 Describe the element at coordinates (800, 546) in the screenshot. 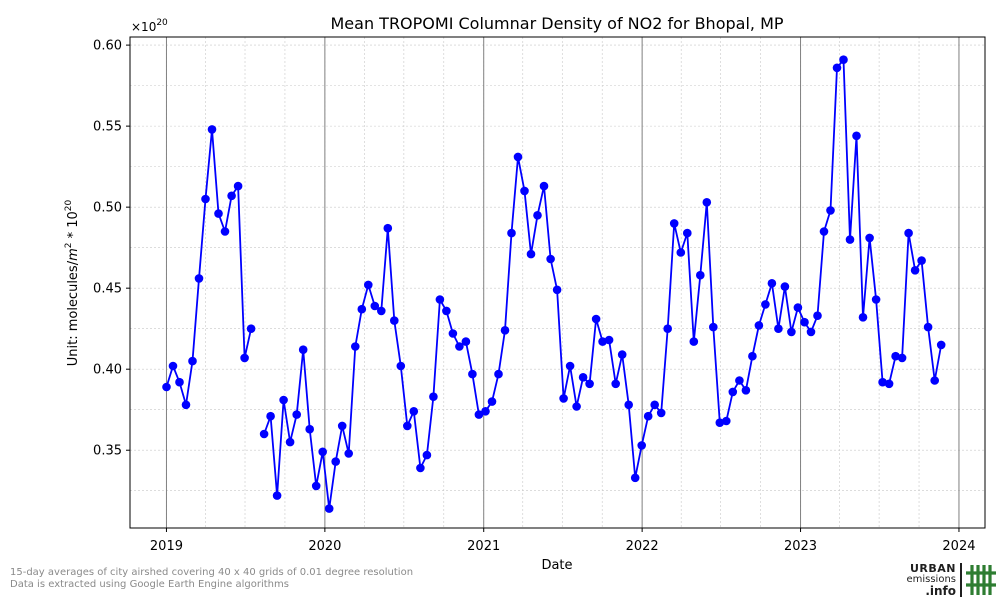

I see `x-tick-label: 2023` at that location.